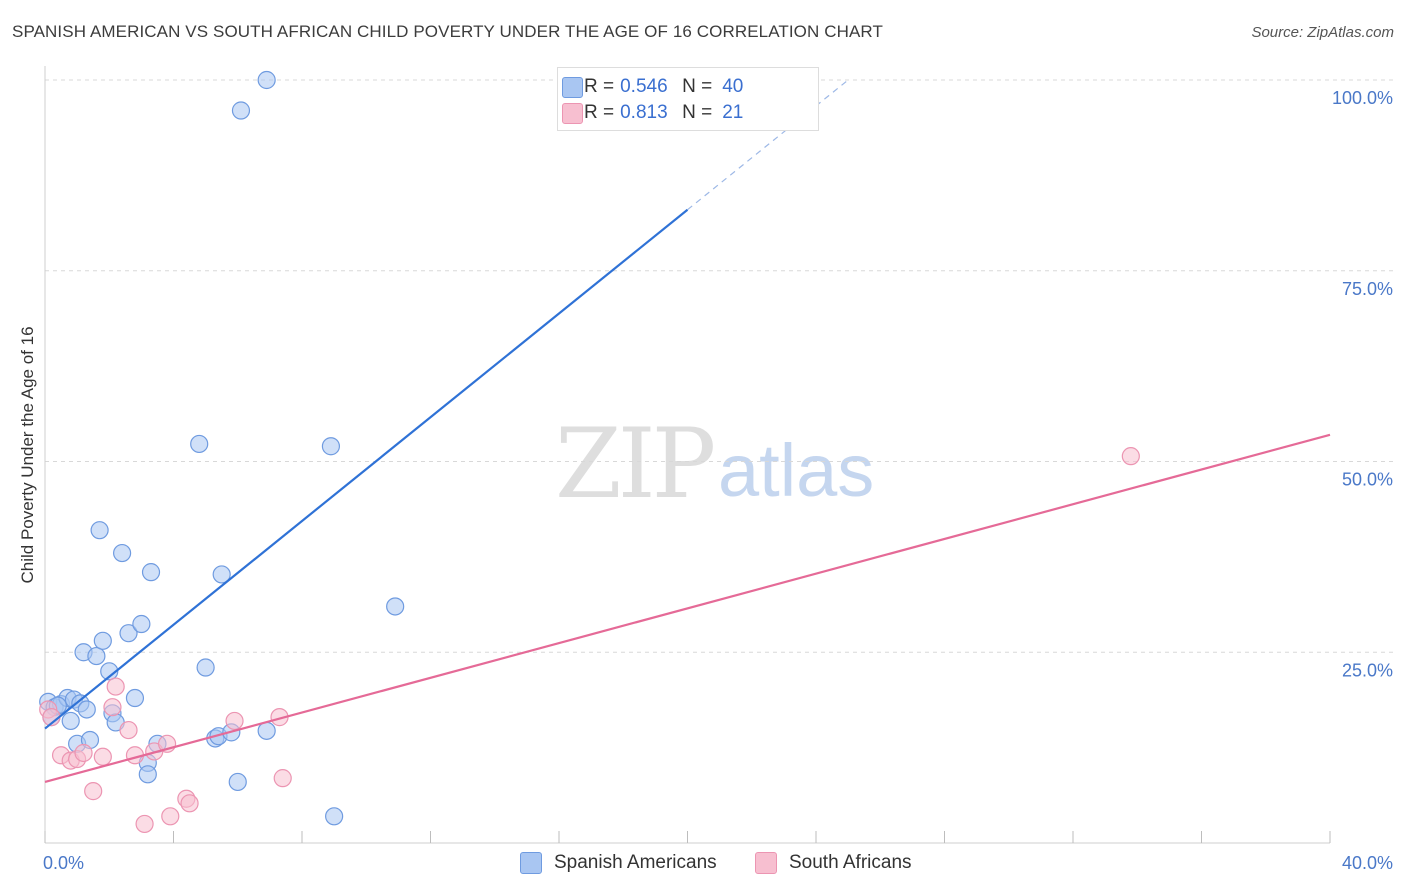 The width and height of the screenshot is (1406, 892). What do you see at coordinates (644, 112) in the screenshot?
I see `legend-r-value: 0.813` at bounding box center [644, 112].